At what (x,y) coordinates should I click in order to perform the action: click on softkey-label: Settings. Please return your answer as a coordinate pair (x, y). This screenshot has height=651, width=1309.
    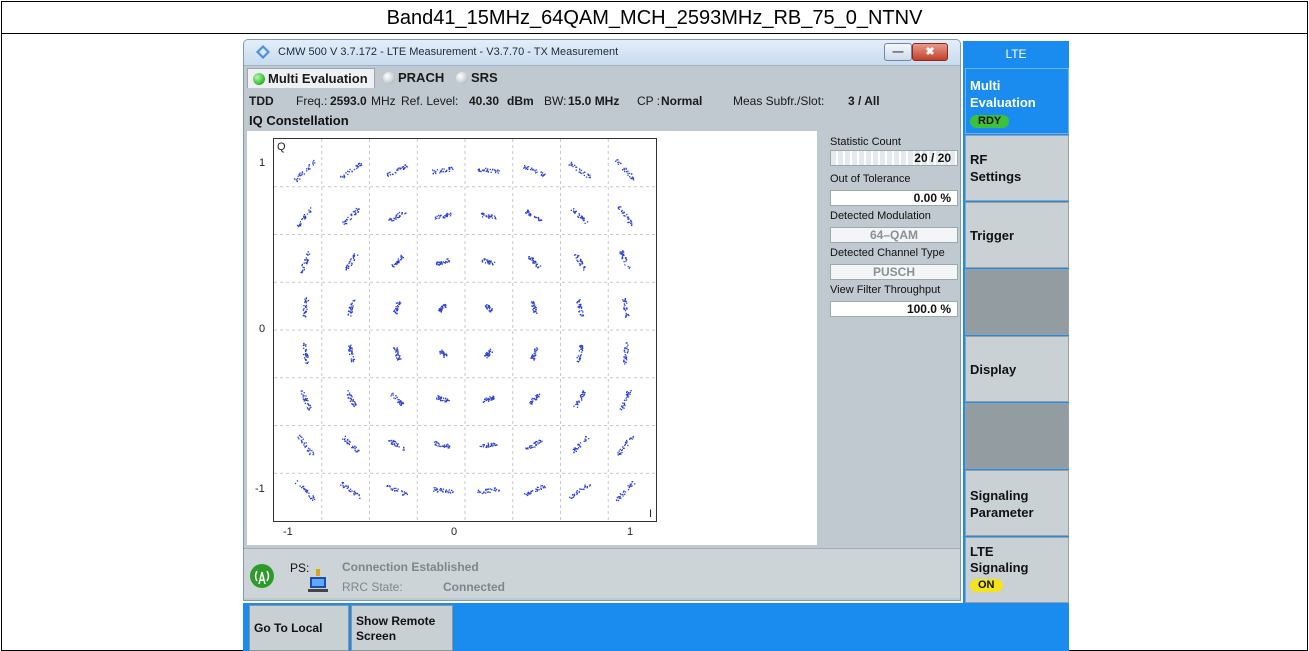
    Looking at the image, I should click on (996, 176).